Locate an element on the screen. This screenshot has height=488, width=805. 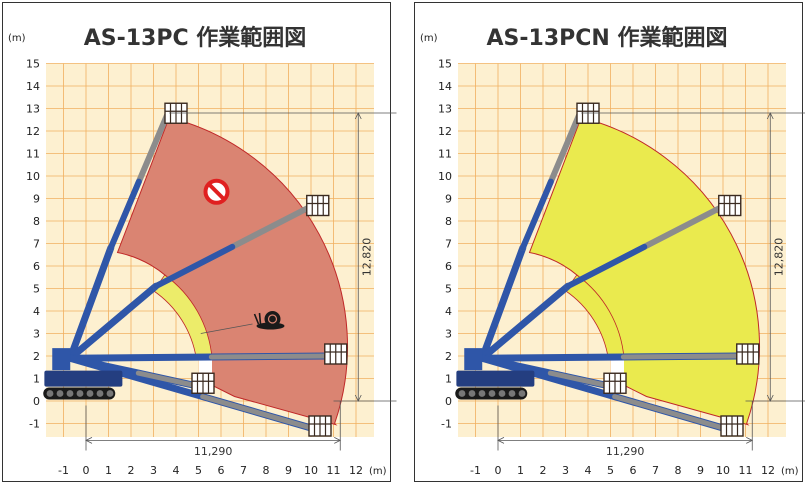
panel-title: AS-13PC 作業範囲図 is located at coordinates (195, 38).